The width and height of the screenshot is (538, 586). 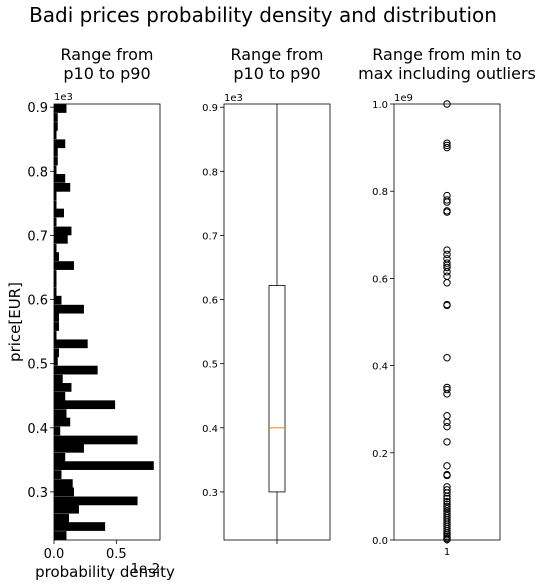 I want to click on x-tick-label: 1, so click(x=447, y=552).